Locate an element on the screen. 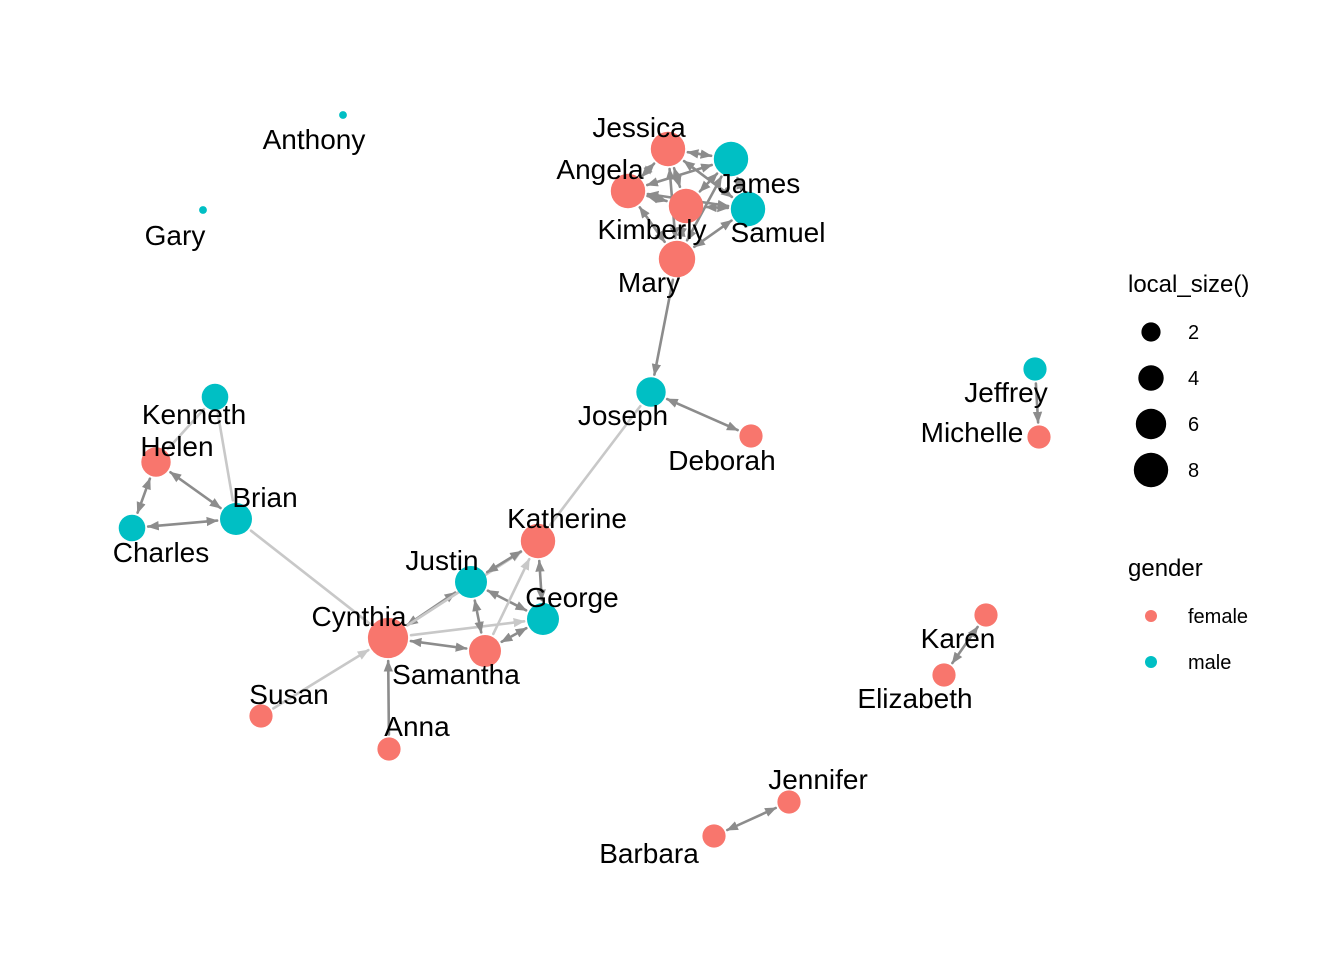 Image resolution: width=1344 pixels, height=960 pixels. edge-samantha-george is located at coordinates (514, 635).